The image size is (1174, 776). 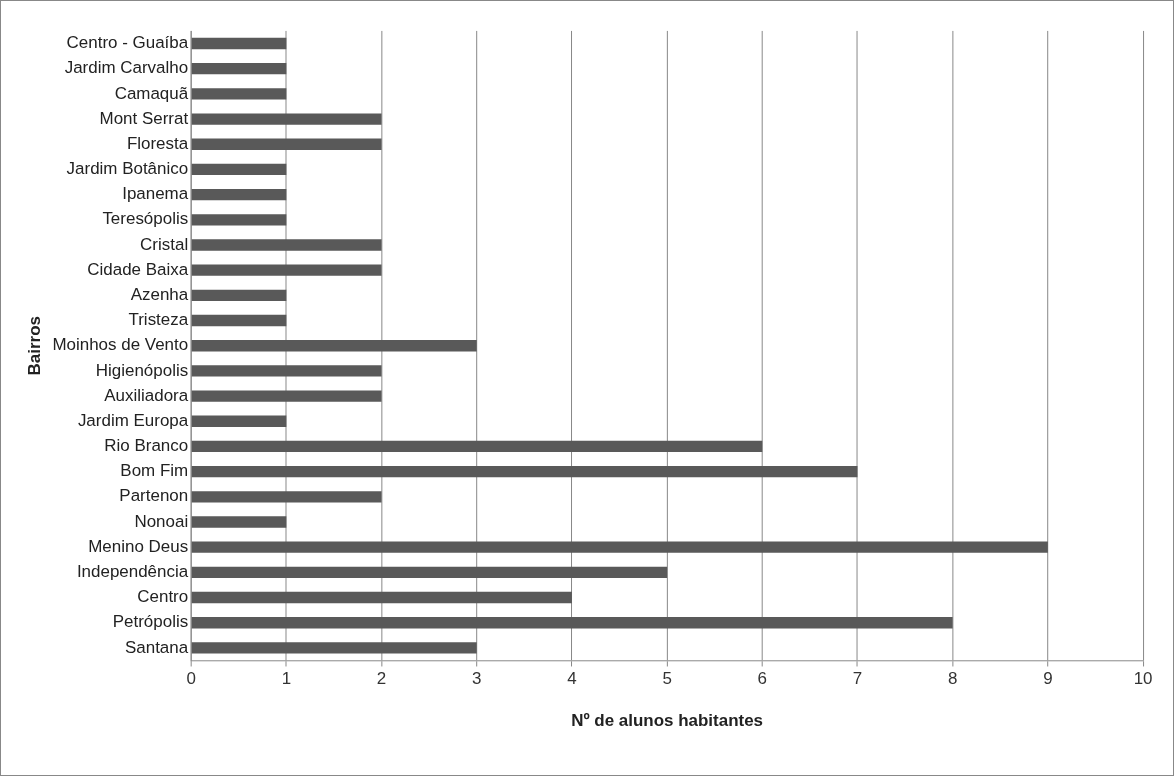 What do you see at coordinates (150, 622) in the screenshot?
I see `y-tick-label: Petrópolis` at bounding box center [150, 622].